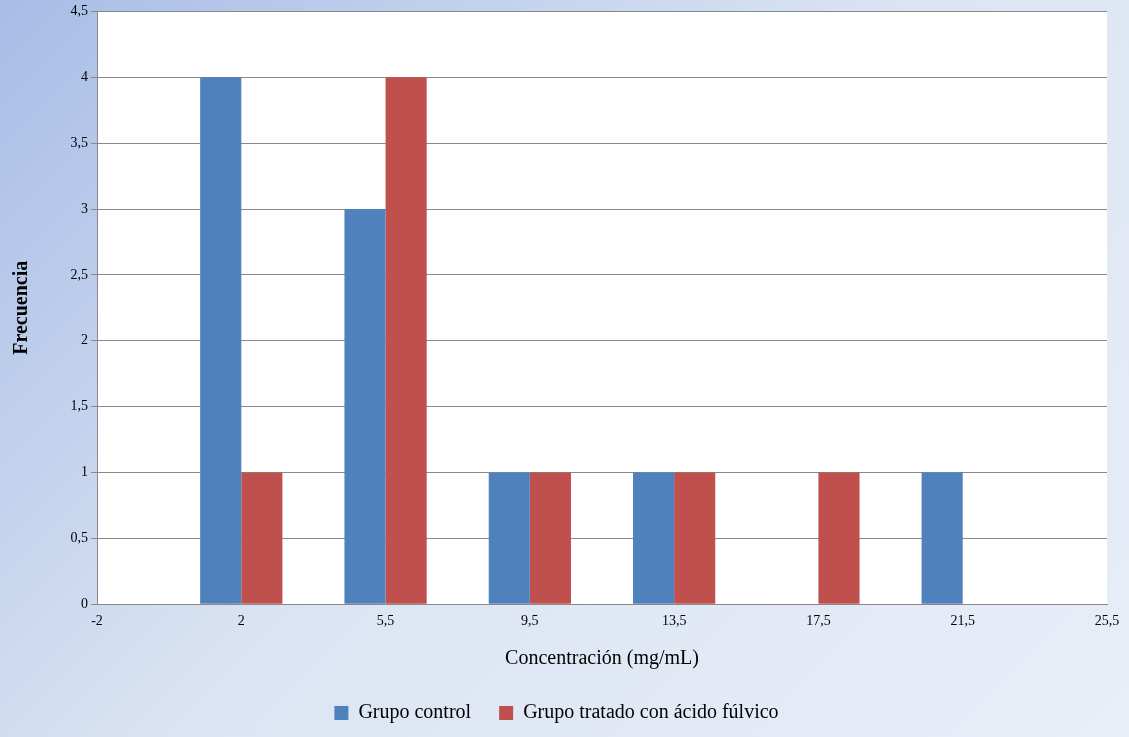  What do you see at coordinates (79, 274) in the screenshot?
I see `y-tick-label: 2,5` at bounding box center [79, 274].